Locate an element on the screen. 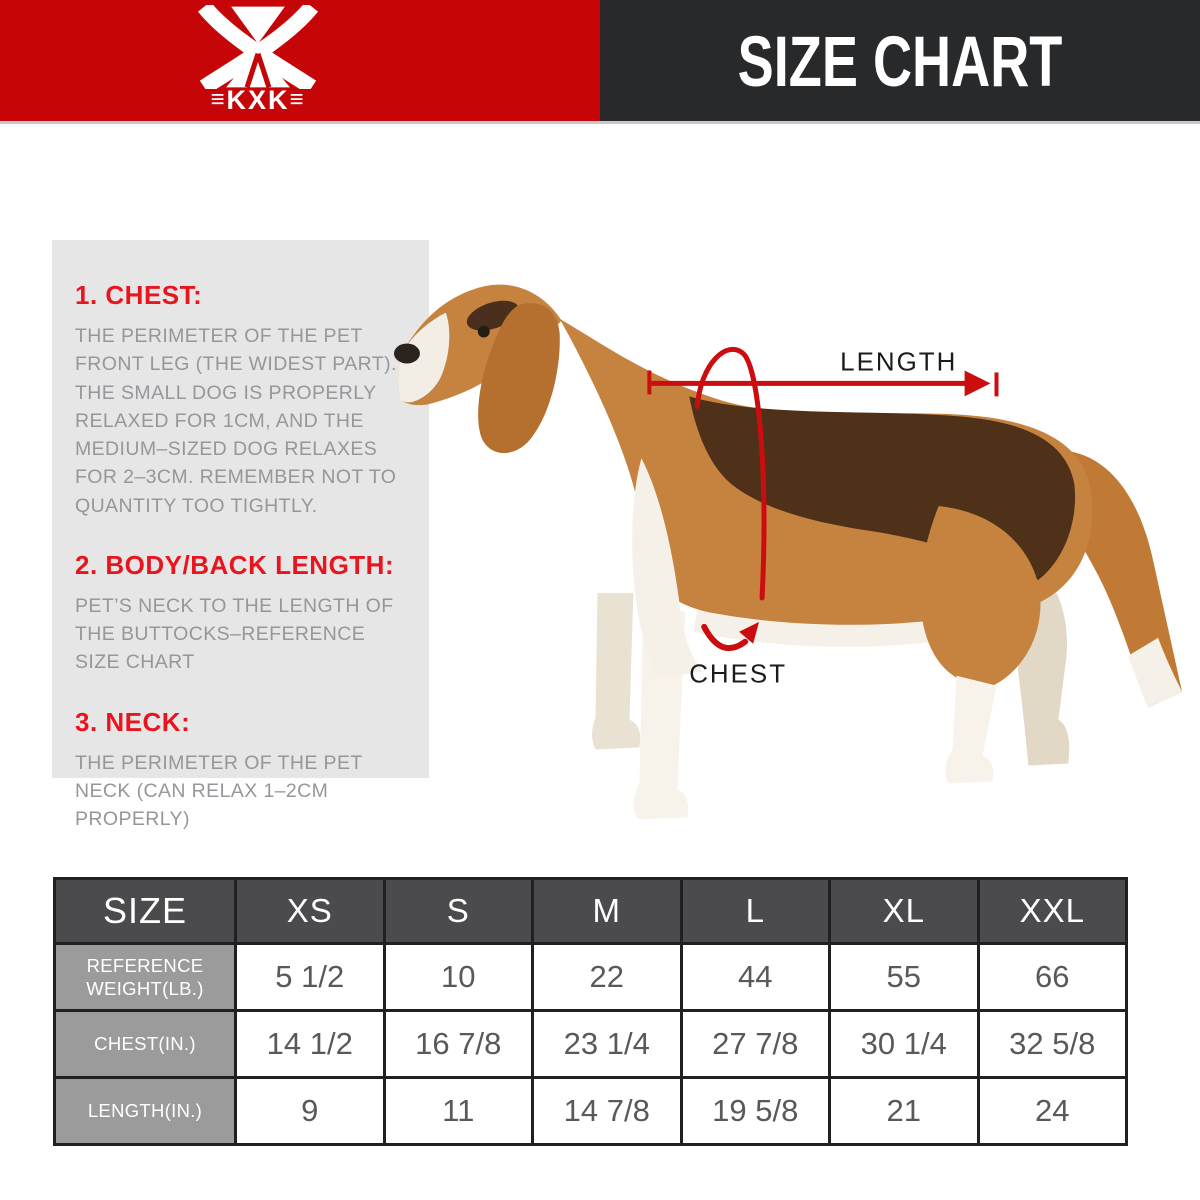  brand-logo: ≡KXK≡ is located at coordinates (258, 62).